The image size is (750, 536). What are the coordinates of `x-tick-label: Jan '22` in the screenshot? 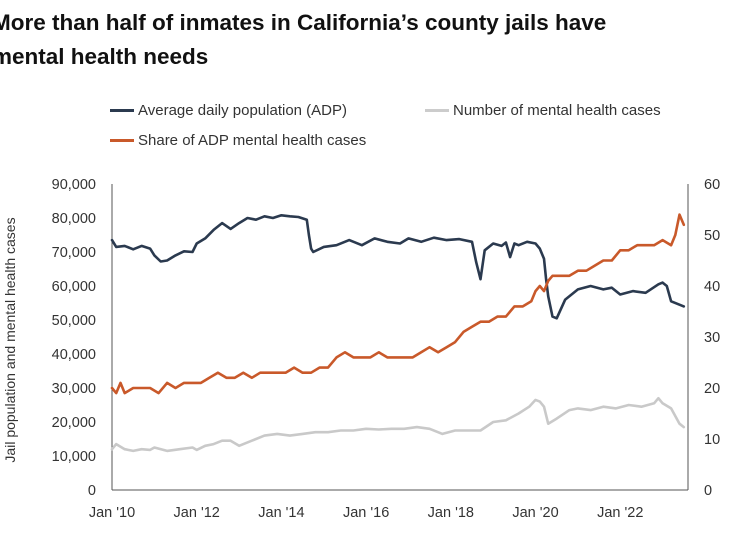 It's located at (620, 513).